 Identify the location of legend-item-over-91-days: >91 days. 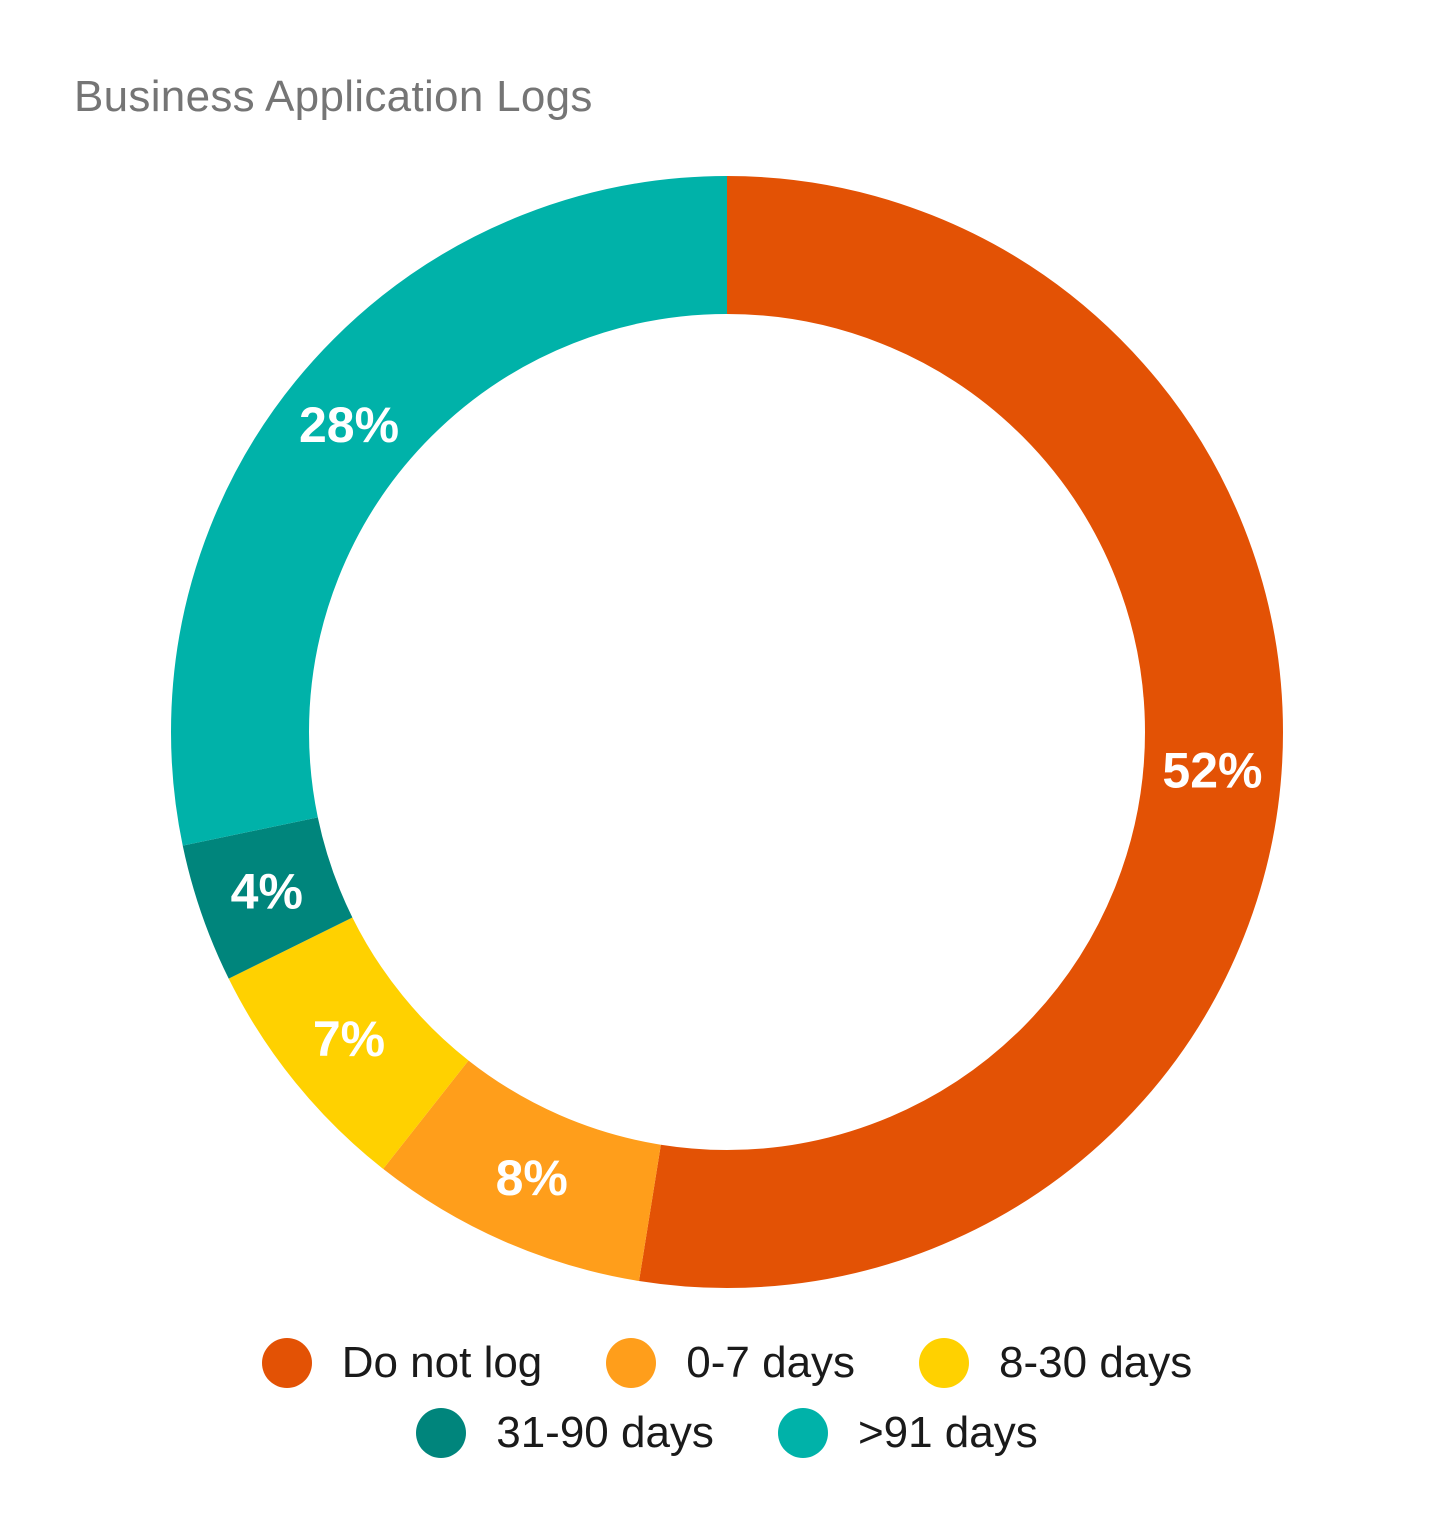
(907, 1433).